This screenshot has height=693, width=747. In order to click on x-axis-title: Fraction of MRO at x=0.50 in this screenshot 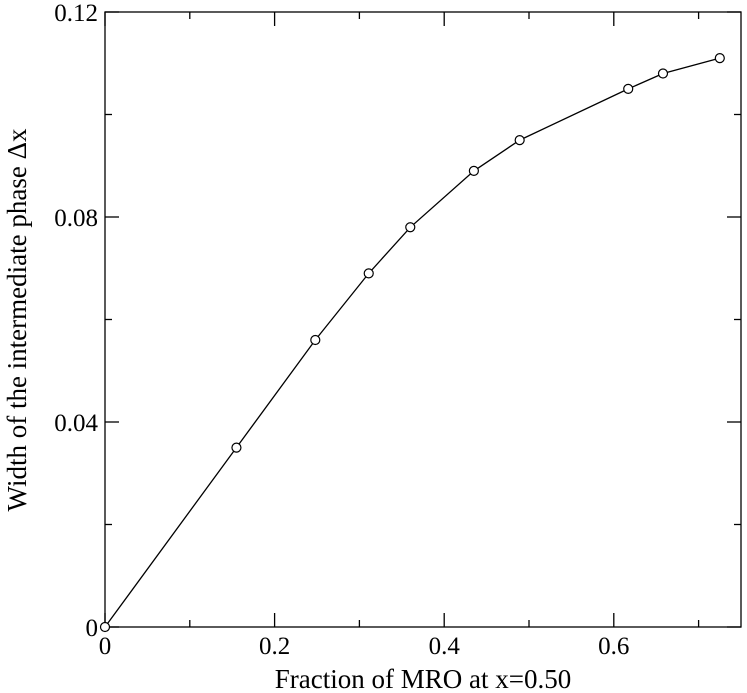, I will do `click(423, 678)`.